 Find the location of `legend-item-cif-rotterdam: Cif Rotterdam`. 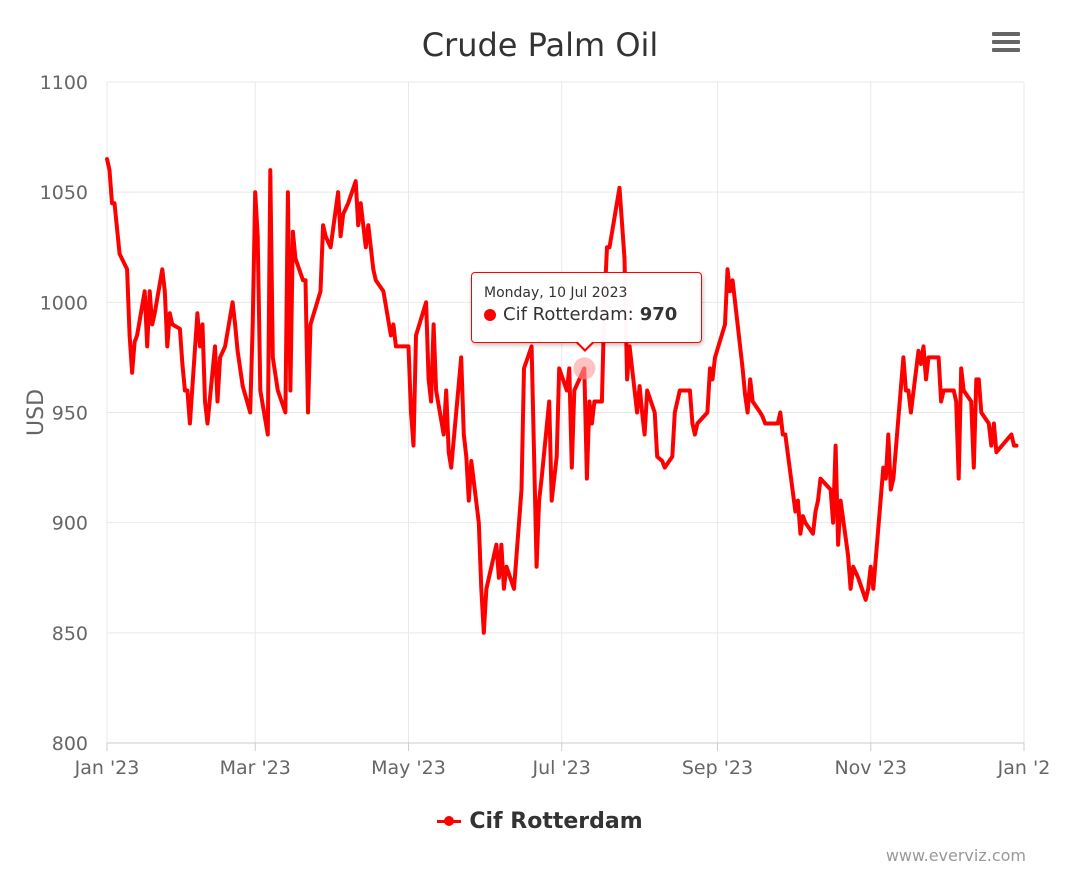

legend-item-cif-rotterdam: Cif Rotterdam is located at coordinates (540, 821).